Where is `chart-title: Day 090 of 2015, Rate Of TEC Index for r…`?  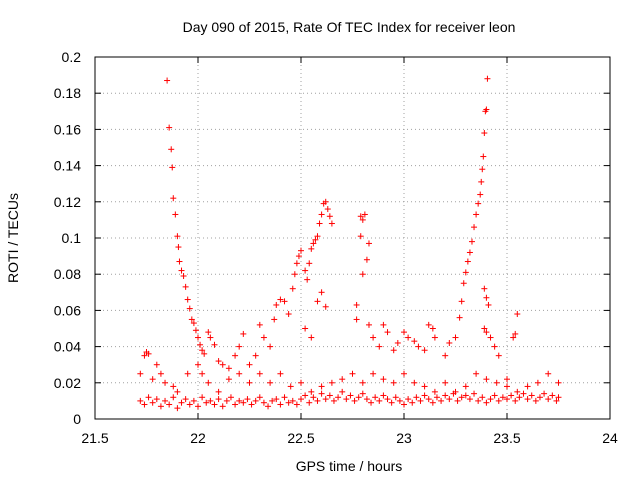 chart-title: Day 090 of 2015, Rate Of TEC Index for r… is located at coordinates (349, 27).